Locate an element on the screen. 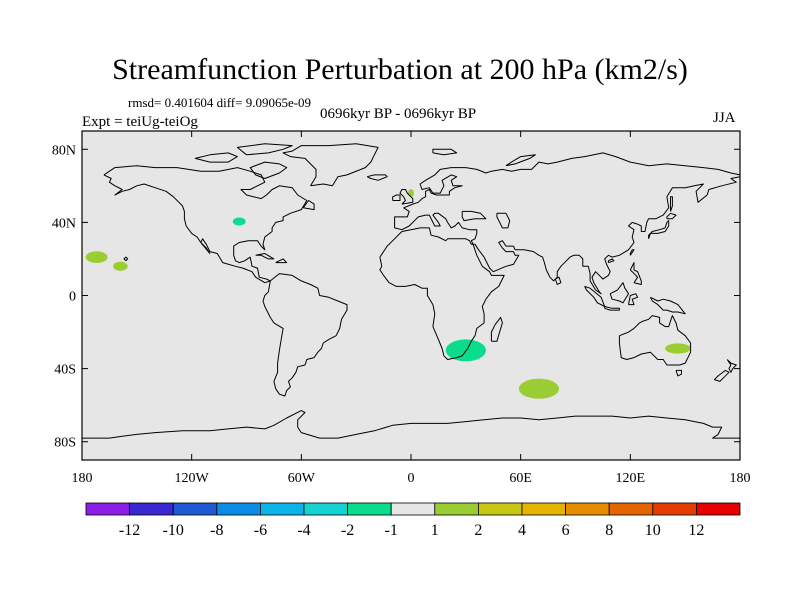  coast-greenland is located at coordinates (330, 165).